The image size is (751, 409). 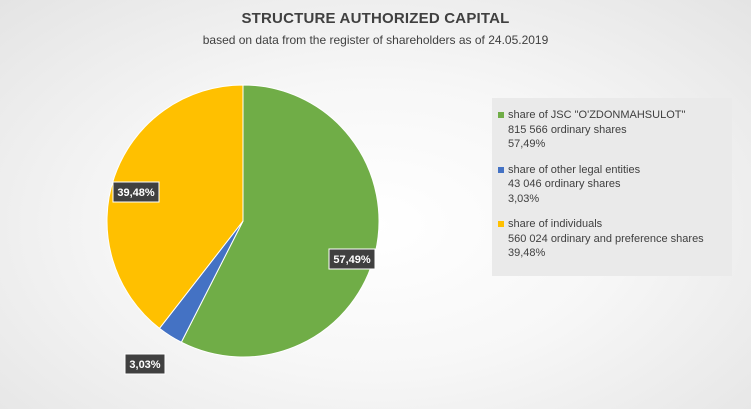 I want to click on legend-shares: 560 024 ordinary and preference shares, so click(x=606, y=238).